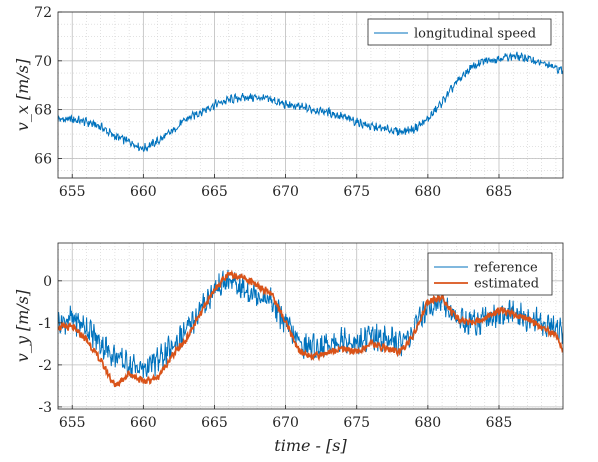  Describe the element at coordinates (43, 62) in the screenshot. I see `y-tick-label: 70` at that location.